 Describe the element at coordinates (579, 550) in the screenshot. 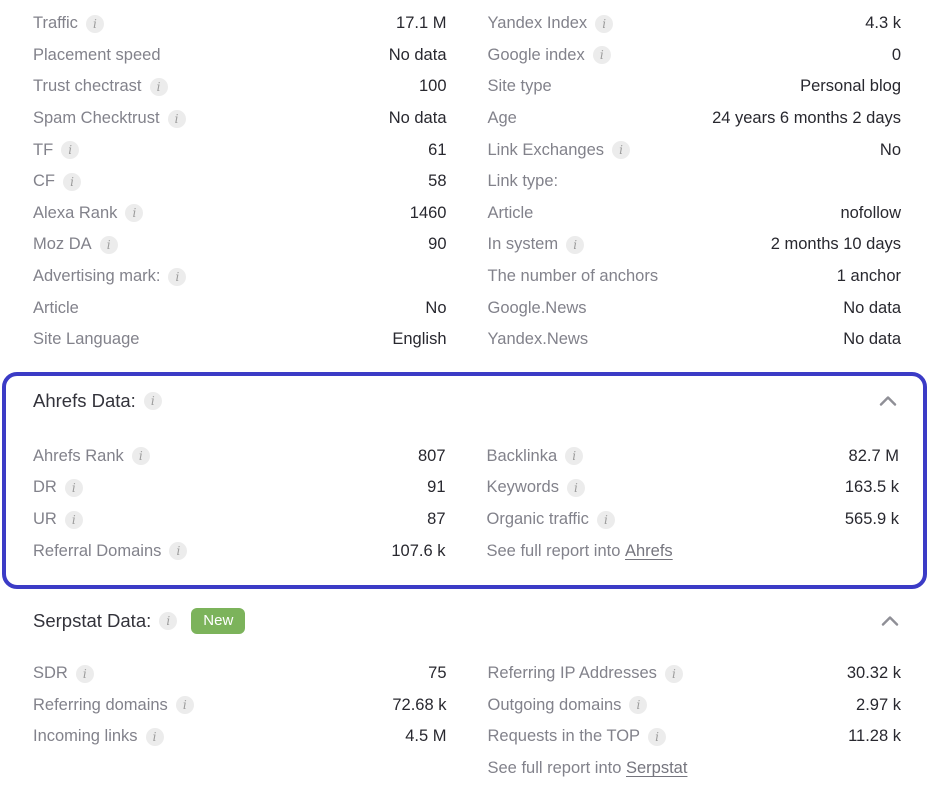

I see `see-full-report-text: See full report into Ahrefs` at that location.